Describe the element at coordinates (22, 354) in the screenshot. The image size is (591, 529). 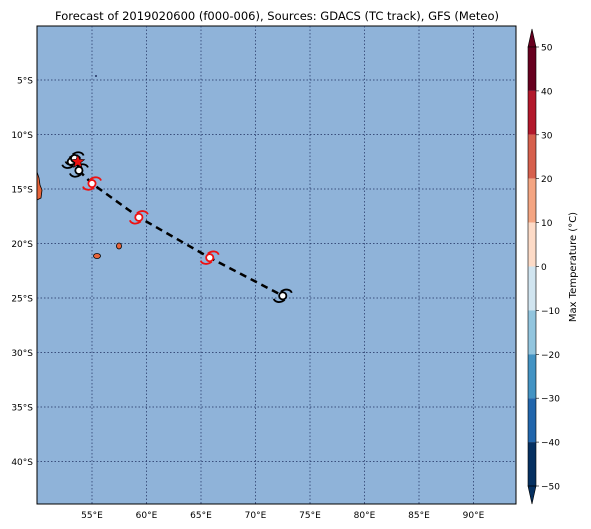
I see `latitude-tick-label: 30°S` at that location.